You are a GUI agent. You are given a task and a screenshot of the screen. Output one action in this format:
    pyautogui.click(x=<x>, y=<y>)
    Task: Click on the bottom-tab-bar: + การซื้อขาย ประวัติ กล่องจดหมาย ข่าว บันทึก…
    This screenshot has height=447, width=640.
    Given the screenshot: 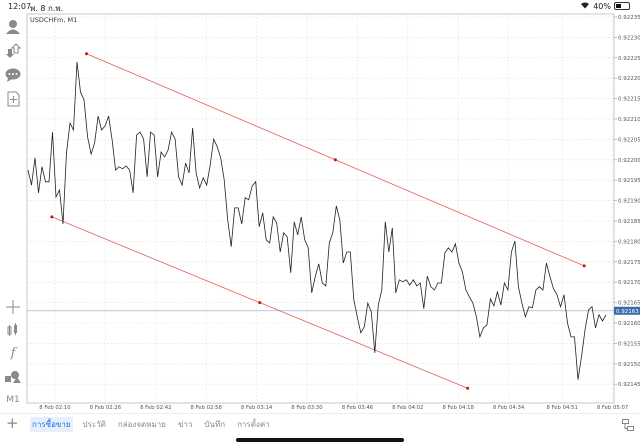 What is the action you would take?
    pyautogui.click(x=320, y=422)
    